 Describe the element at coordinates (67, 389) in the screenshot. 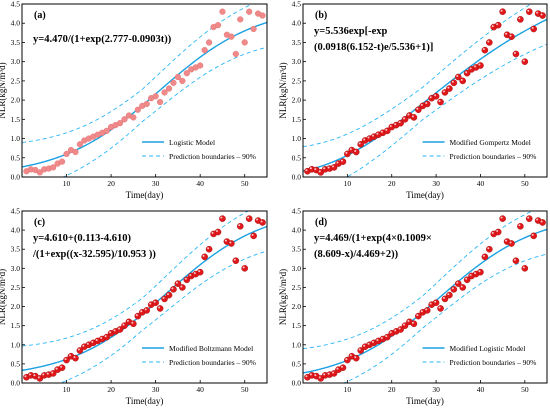

I see `x-tick-label: 10` at that location.